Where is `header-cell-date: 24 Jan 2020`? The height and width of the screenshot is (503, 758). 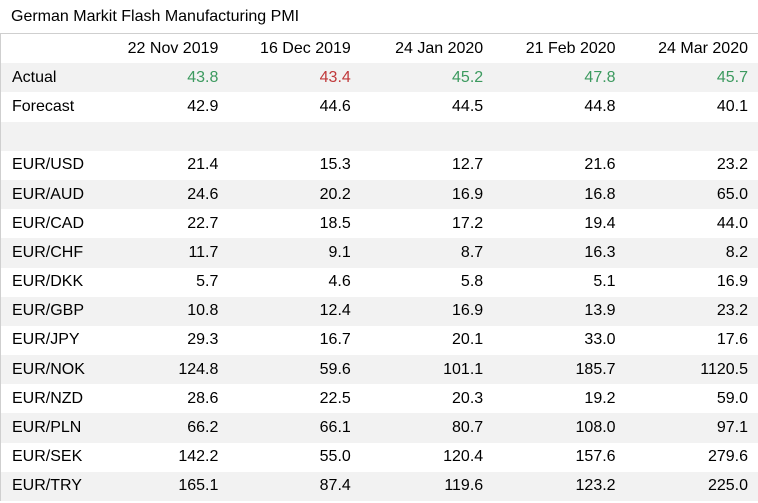
header-cell-date: 24 Jan 2020 is located at coordinates (439, 48).